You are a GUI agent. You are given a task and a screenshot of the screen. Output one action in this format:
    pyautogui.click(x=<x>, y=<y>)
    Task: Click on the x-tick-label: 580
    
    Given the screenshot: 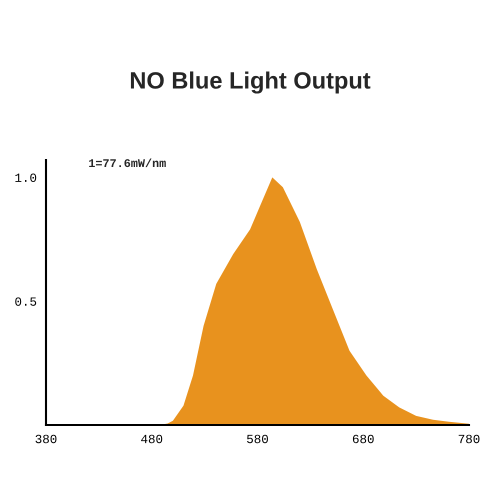 What is the action you would take?
    pyautogui.click(x=257, y=439)
    